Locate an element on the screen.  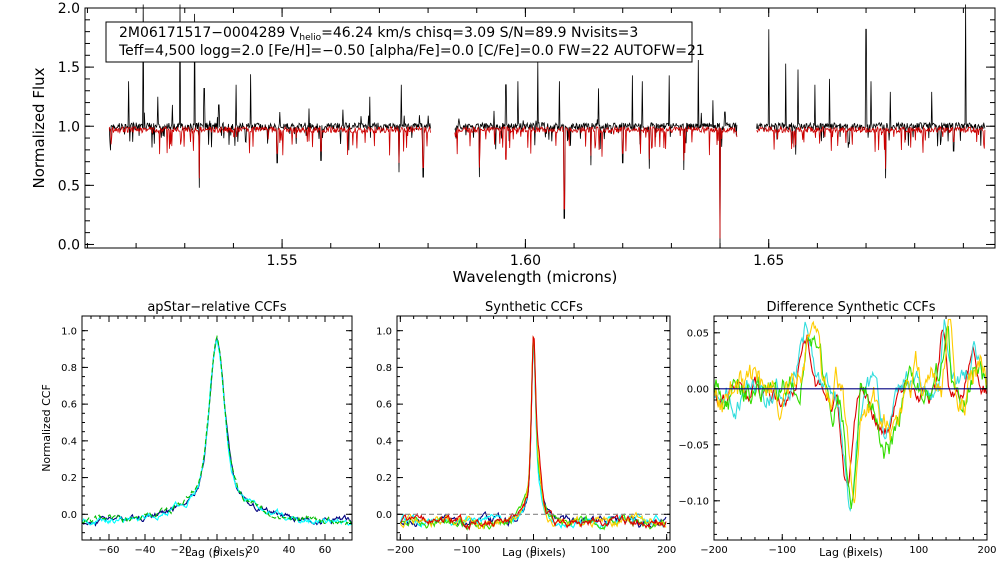
y-tick-label: 2.0 is located at coordinates (69, 9).